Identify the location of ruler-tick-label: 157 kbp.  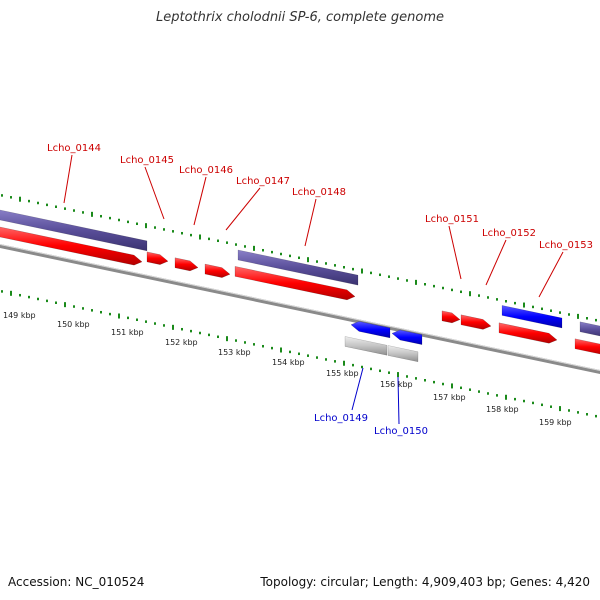
(449, 397).